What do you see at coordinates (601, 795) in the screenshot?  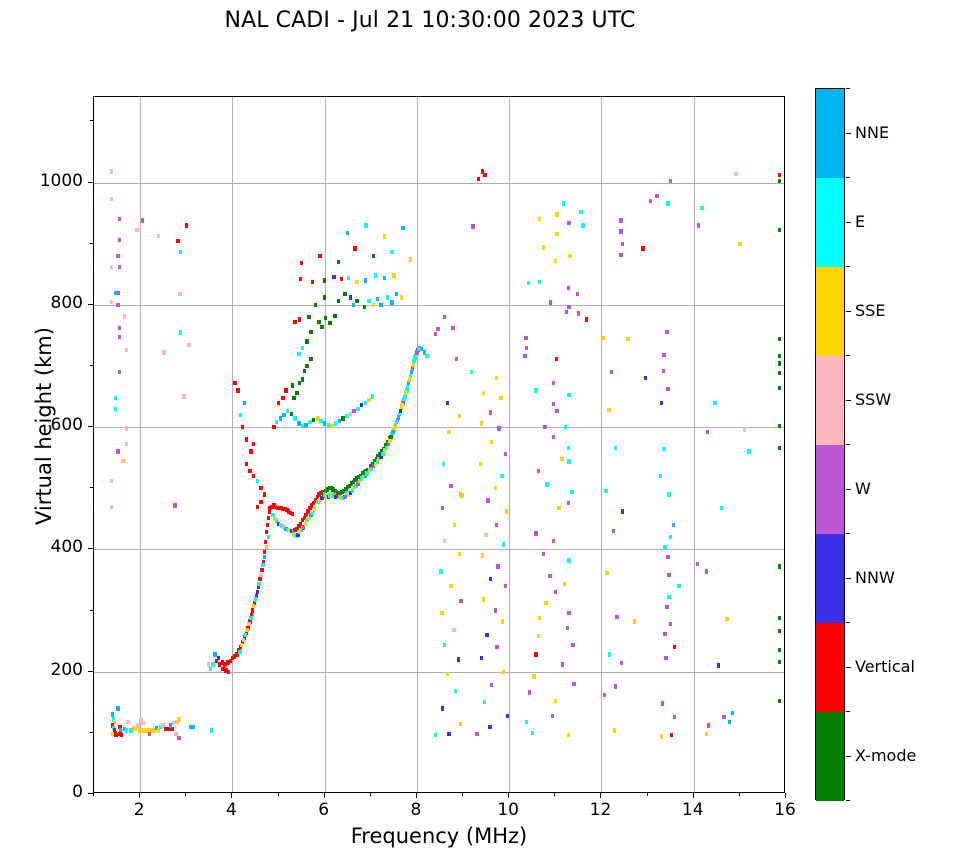 I see `x-tick` at bounding box center [601, 795].